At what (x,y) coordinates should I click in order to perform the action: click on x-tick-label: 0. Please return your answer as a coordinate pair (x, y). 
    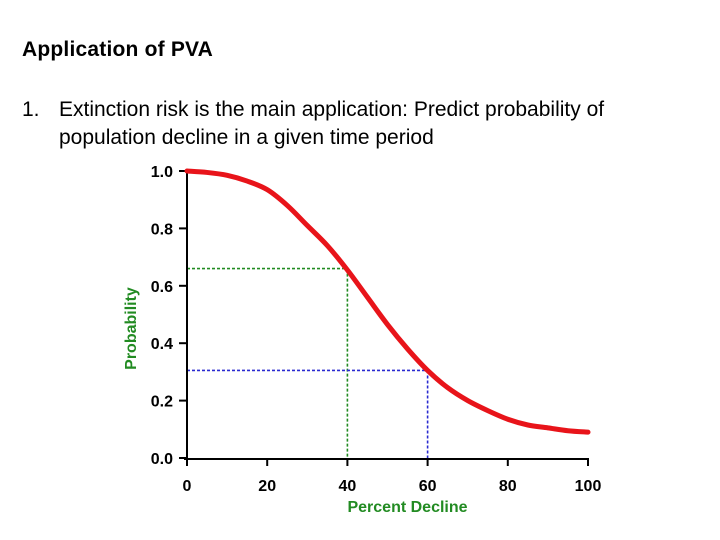
    Looking at the image, I should click on (187, 486).